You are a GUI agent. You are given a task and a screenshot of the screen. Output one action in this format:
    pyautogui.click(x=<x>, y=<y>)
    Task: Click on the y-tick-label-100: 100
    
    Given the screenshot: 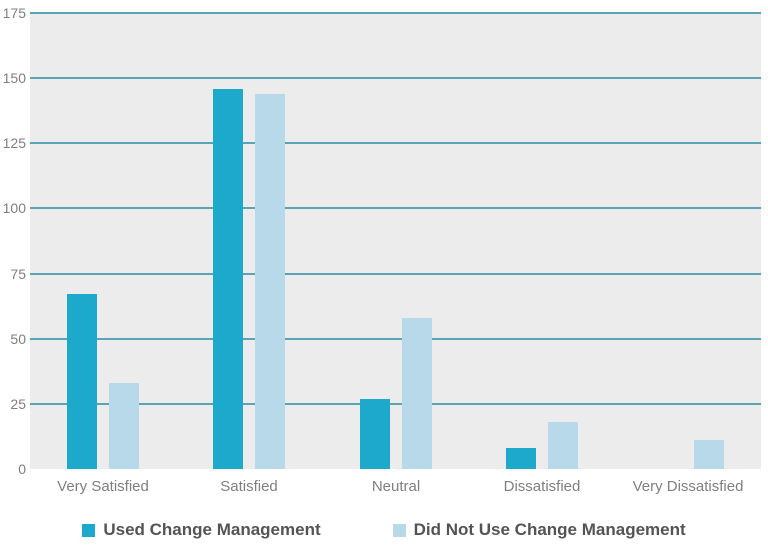 What is the action you would take?
    pyautogui.click(x=14, y=208)
    